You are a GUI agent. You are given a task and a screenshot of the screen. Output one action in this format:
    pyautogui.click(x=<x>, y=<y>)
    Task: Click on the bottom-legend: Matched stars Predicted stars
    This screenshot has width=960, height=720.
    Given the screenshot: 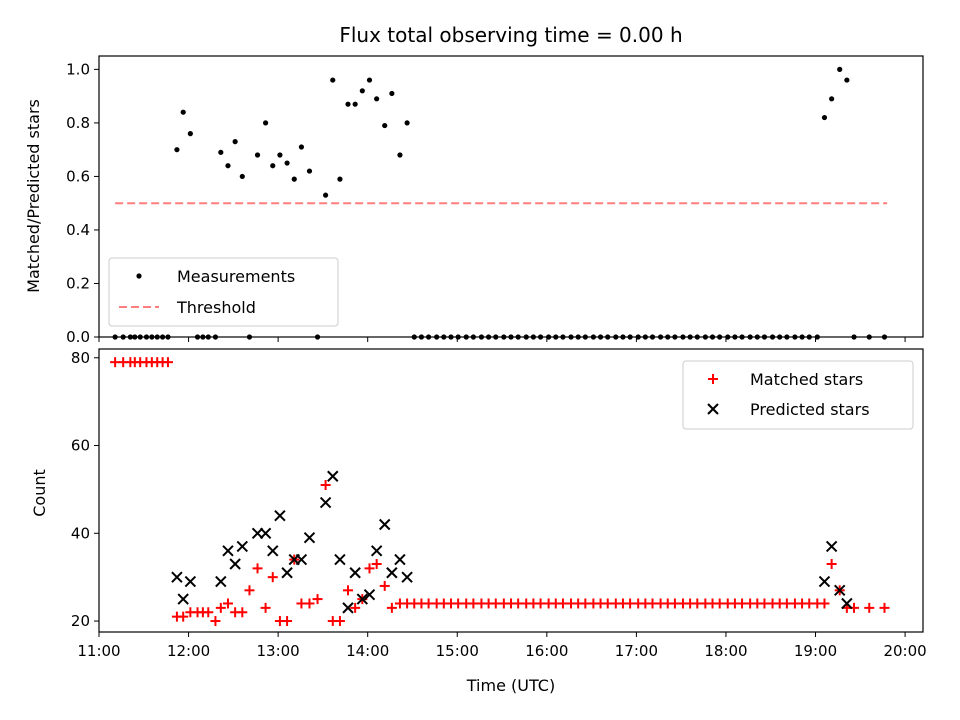 What is the action you would take?
    pyautogui.click(x=798, y=395)
    